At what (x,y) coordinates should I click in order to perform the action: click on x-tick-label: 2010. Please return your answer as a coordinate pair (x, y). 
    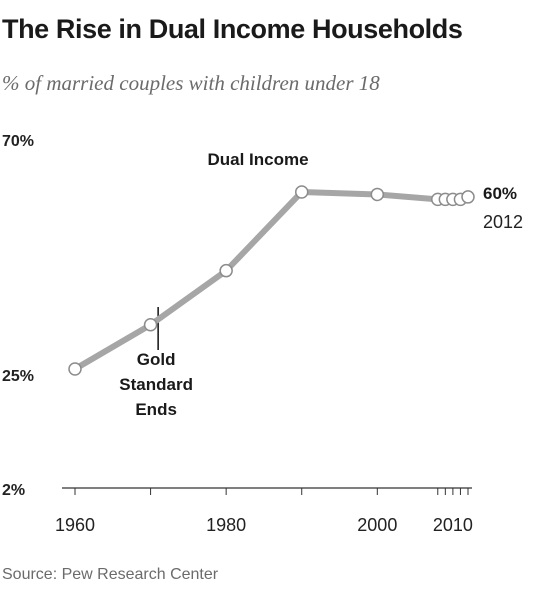
    Looking at the image, I should click on (453, 525).